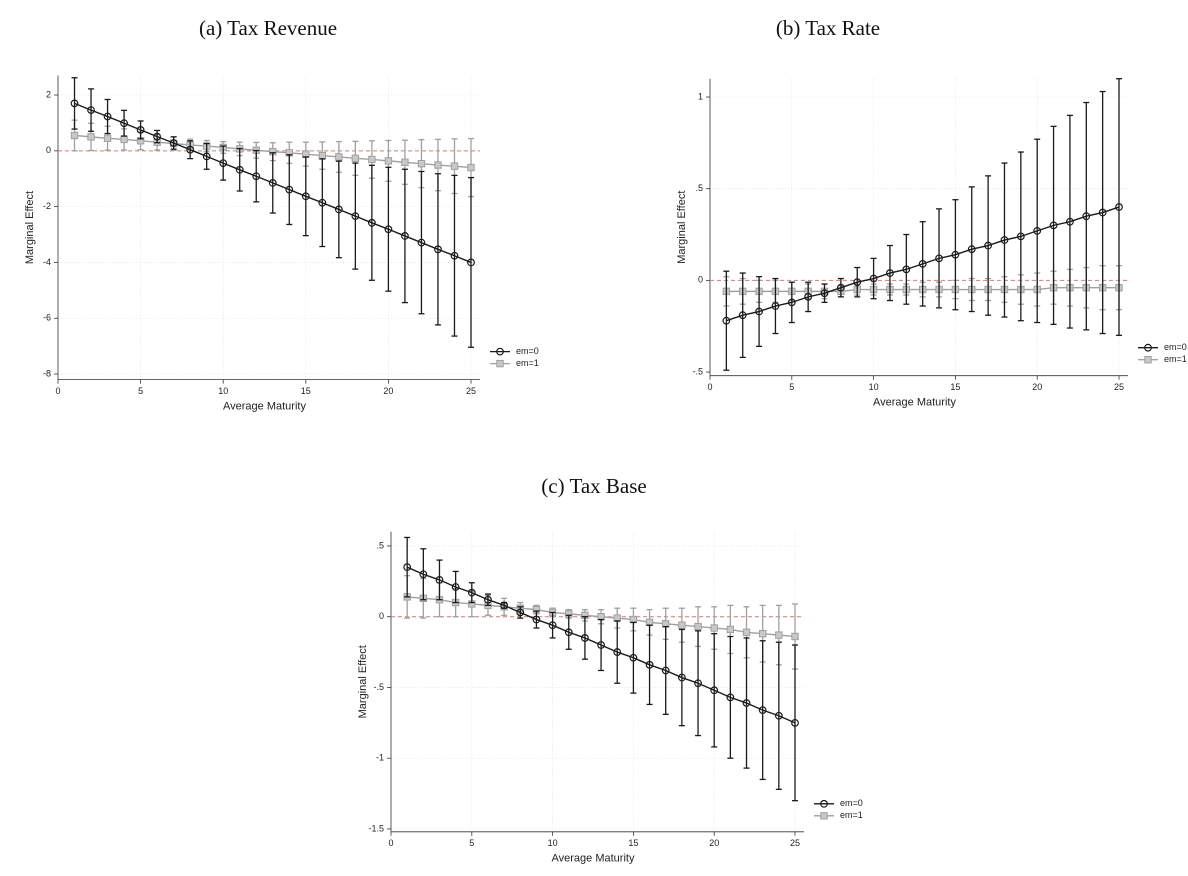 This screenshot has height=876, width=1188. I want to click on series-line, so click(923, 264).